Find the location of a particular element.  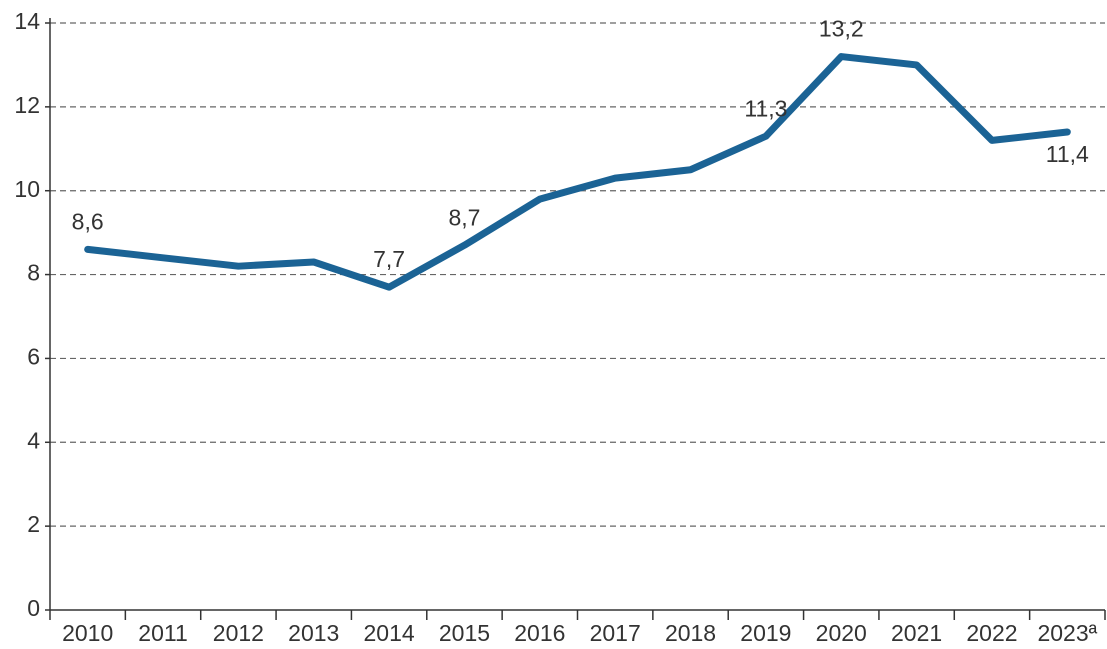

y-tick-label: 8 is located at coordinates (33, 273).